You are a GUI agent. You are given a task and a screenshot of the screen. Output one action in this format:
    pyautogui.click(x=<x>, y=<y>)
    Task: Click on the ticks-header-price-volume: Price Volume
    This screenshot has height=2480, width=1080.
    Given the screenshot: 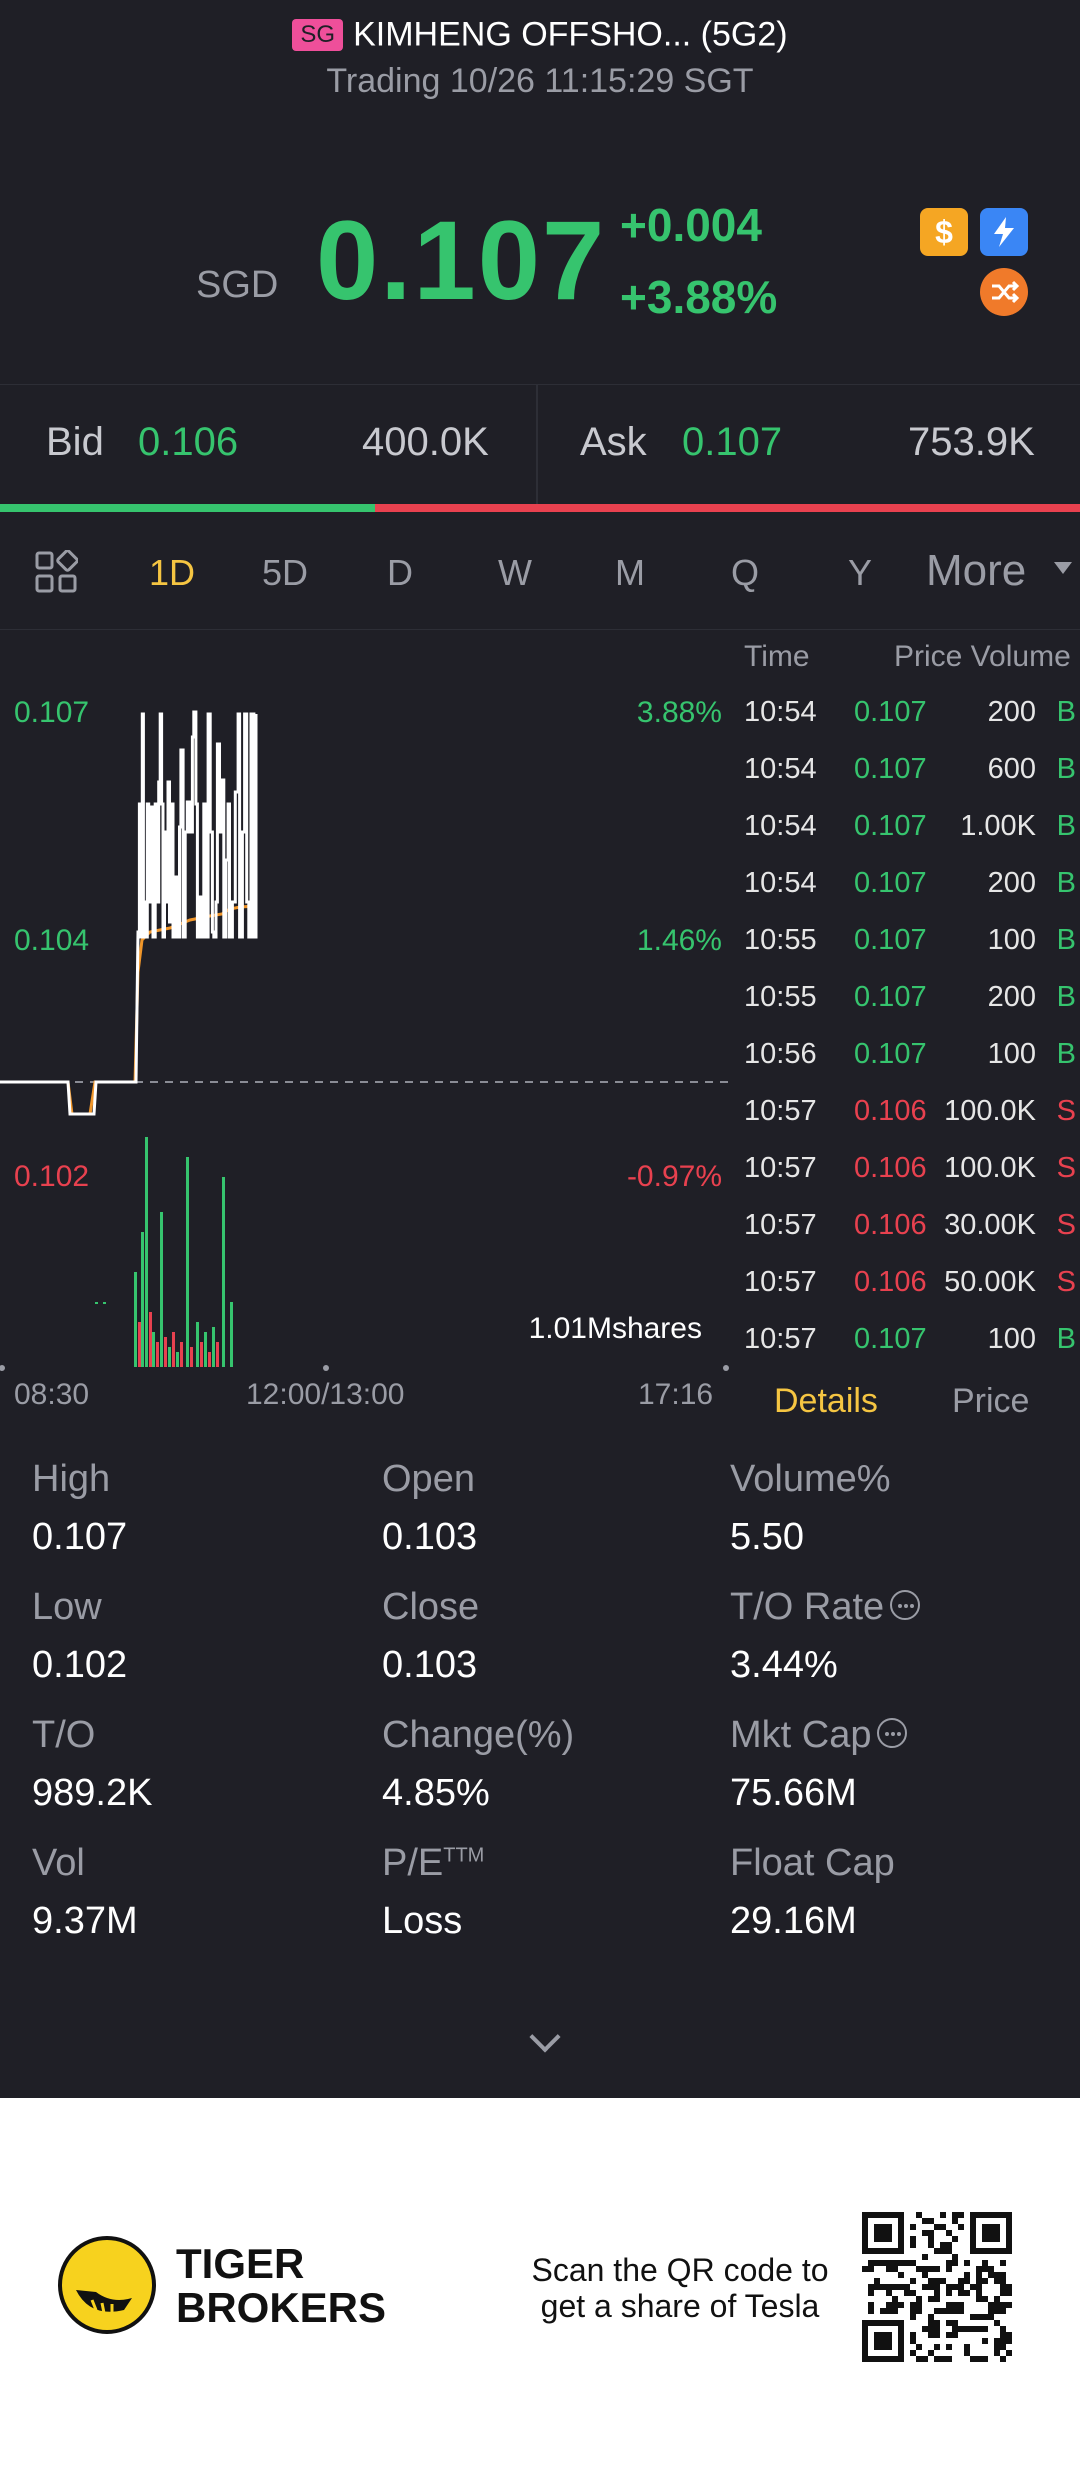 What is the action you would take?
    pyautogui.click(x=982, y=656)
    